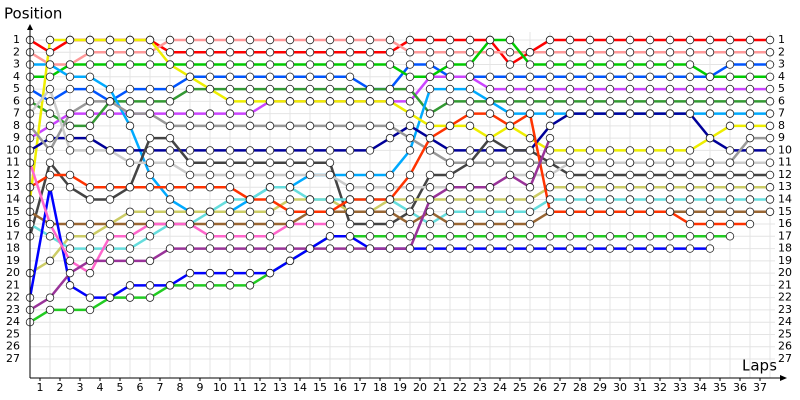 The width and height of the screenshot is (800, 400). What do you see at coordinates (500, 387) in the screenshot?
I see `x-tick-label: 24` at bounding box center [500, 387].